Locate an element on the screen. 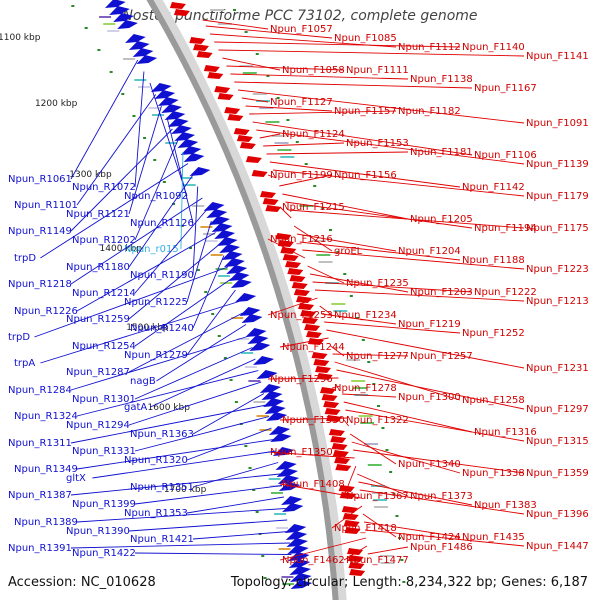 The height and width of the screenshot is (600, 600). forward-gene-label: Npun_F1350 is located at coordinates (301, 452).